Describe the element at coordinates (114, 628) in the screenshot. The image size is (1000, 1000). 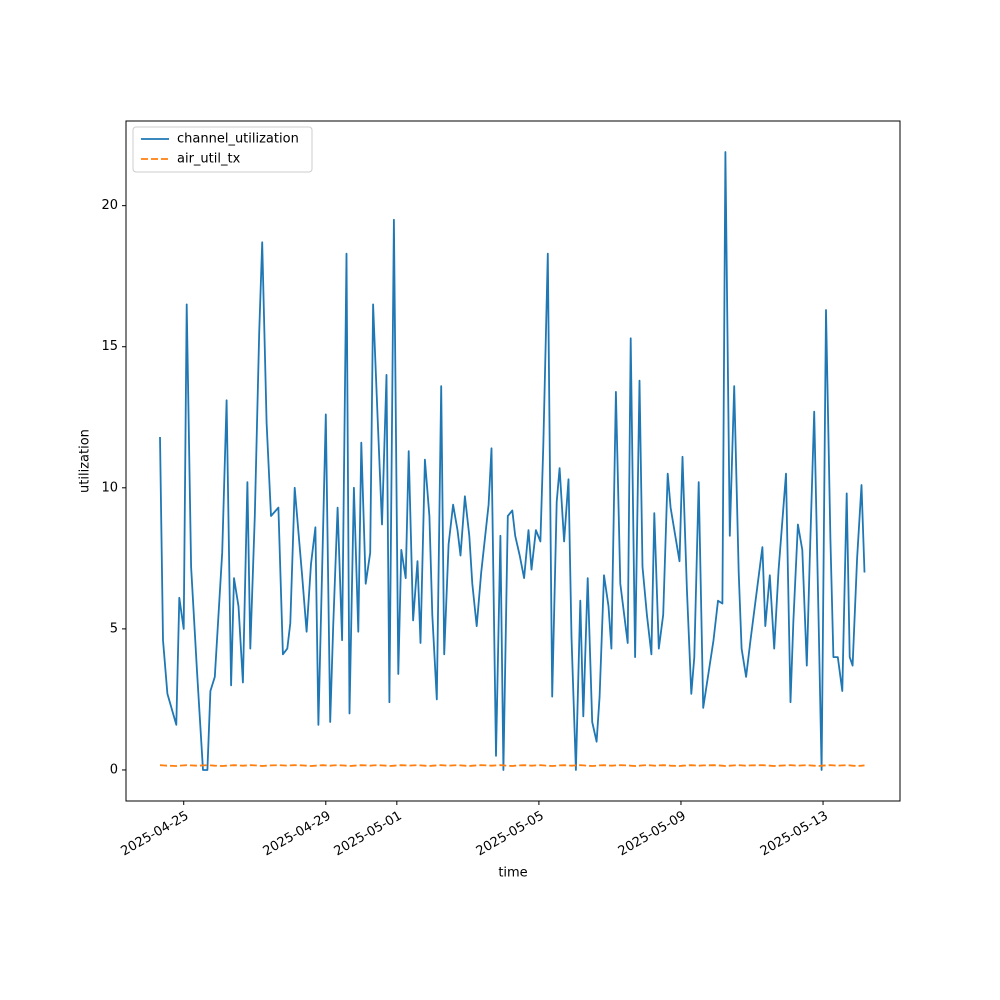
I see `y-tick-label: 5` at that location.